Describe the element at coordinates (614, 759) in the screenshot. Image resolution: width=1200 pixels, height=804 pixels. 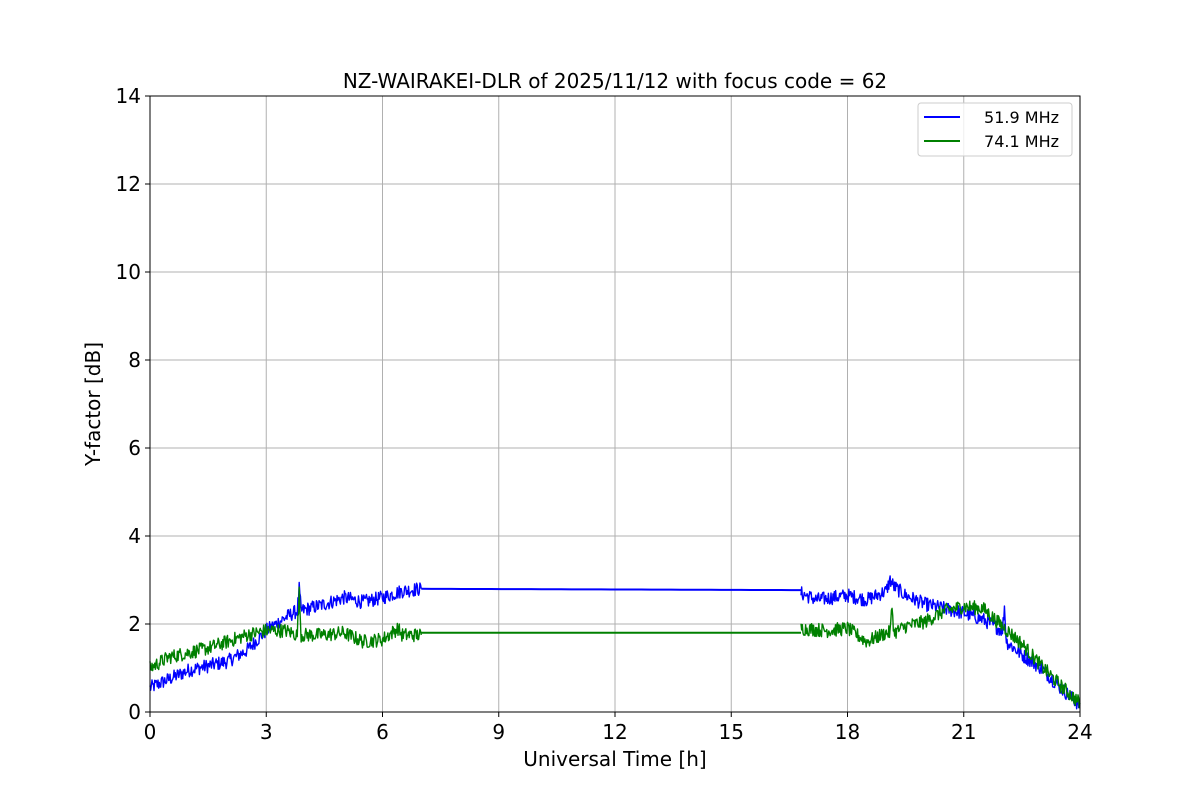
I see `x-axis-label: Universal Time [h]` at that location.